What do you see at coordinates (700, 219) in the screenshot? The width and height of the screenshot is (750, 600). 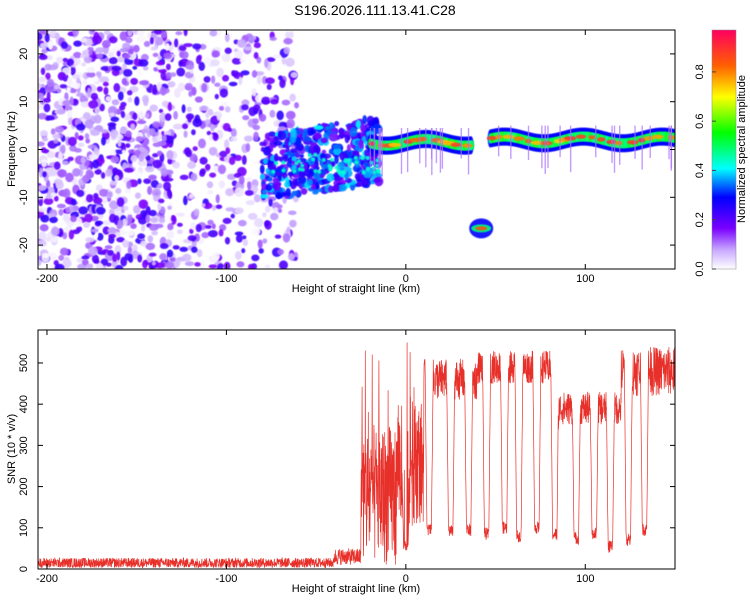 I see `colorbar-tick-label: 0.2` at bounding box center [700, 219].